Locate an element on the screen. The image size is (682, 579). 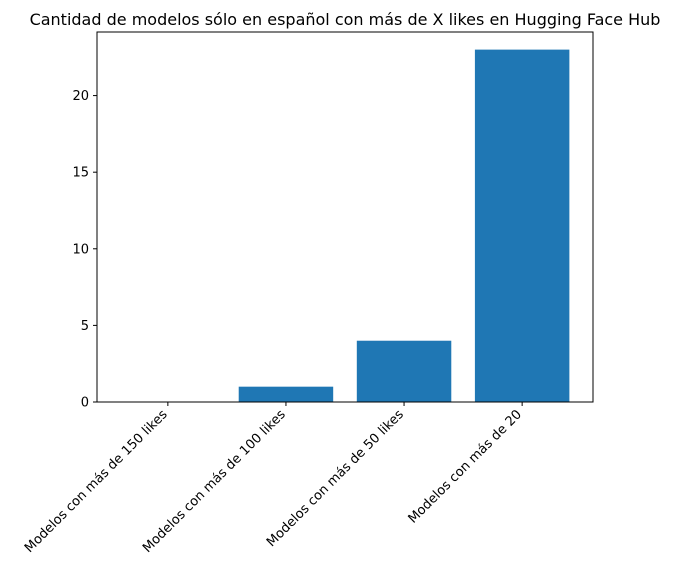
y-tick-label: 15 is located at coordinates (80, 173).